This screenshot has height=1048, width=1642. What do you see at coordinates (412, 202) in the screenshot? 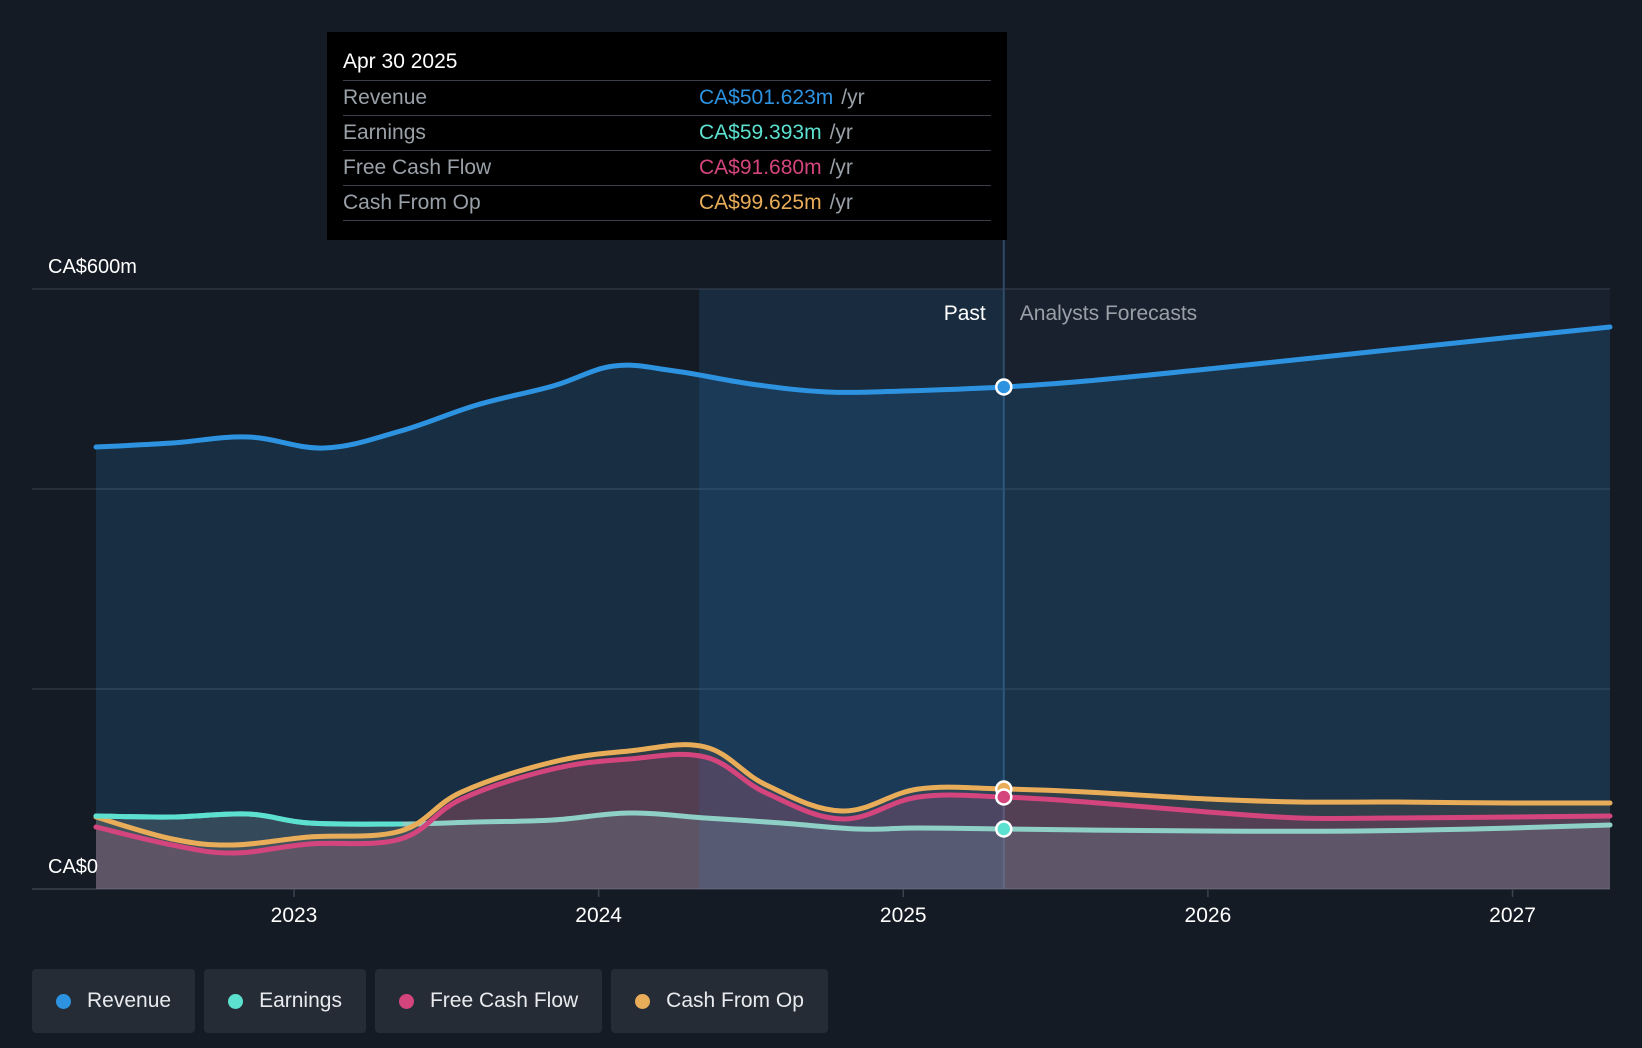
I see `tooltip-label: Cash From Op` at bounding box center [412, 202].